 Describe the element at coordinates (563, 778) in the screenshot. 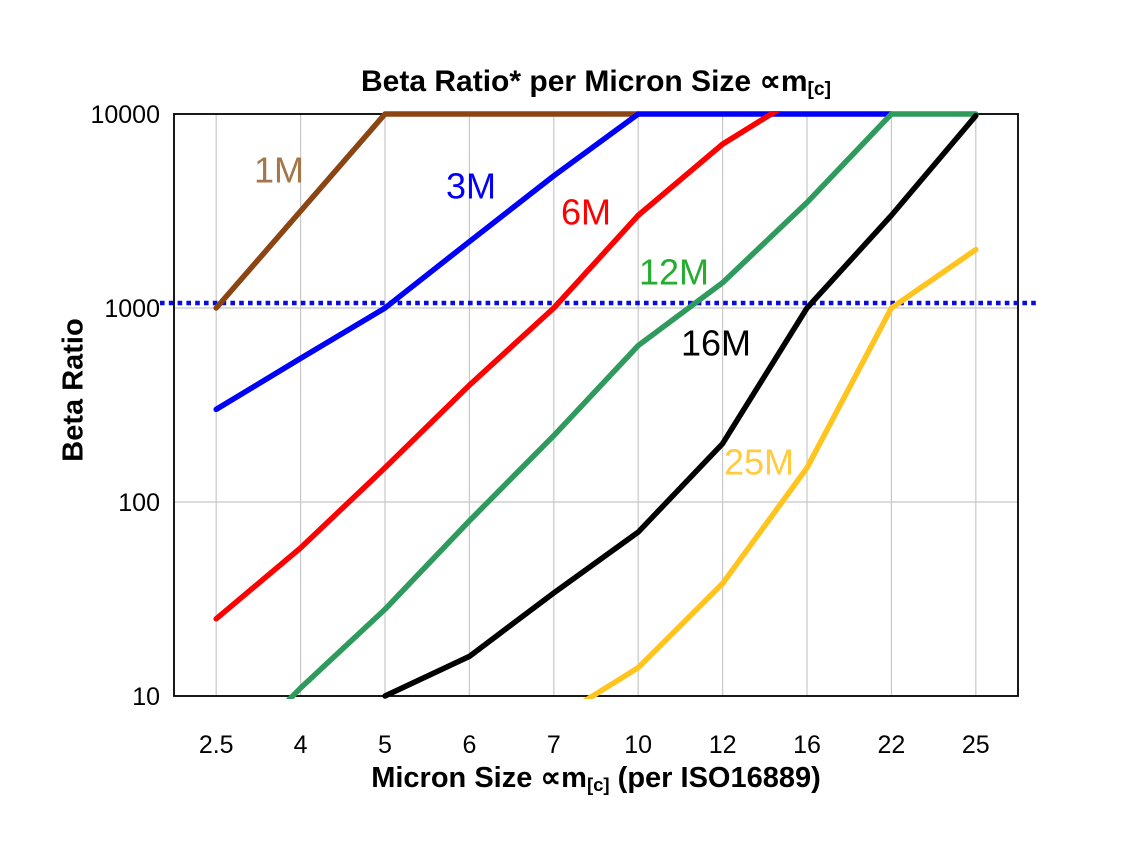

I see `x-axis-title-symbol: ∝m` at that location.